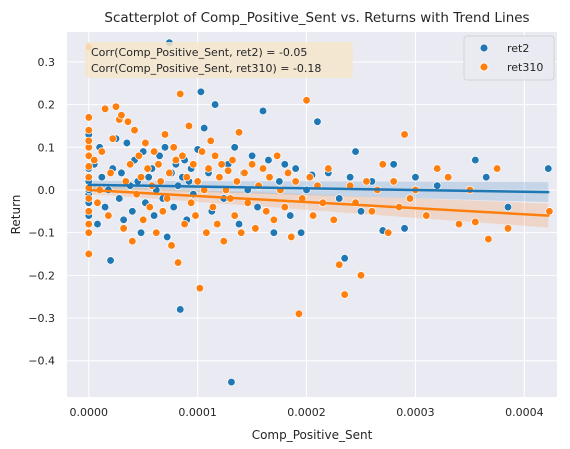  What do you see at coordinates (509, 58) in the screenshot?
I see `legend: ret2 ret310` at bounding box center [509, 58].